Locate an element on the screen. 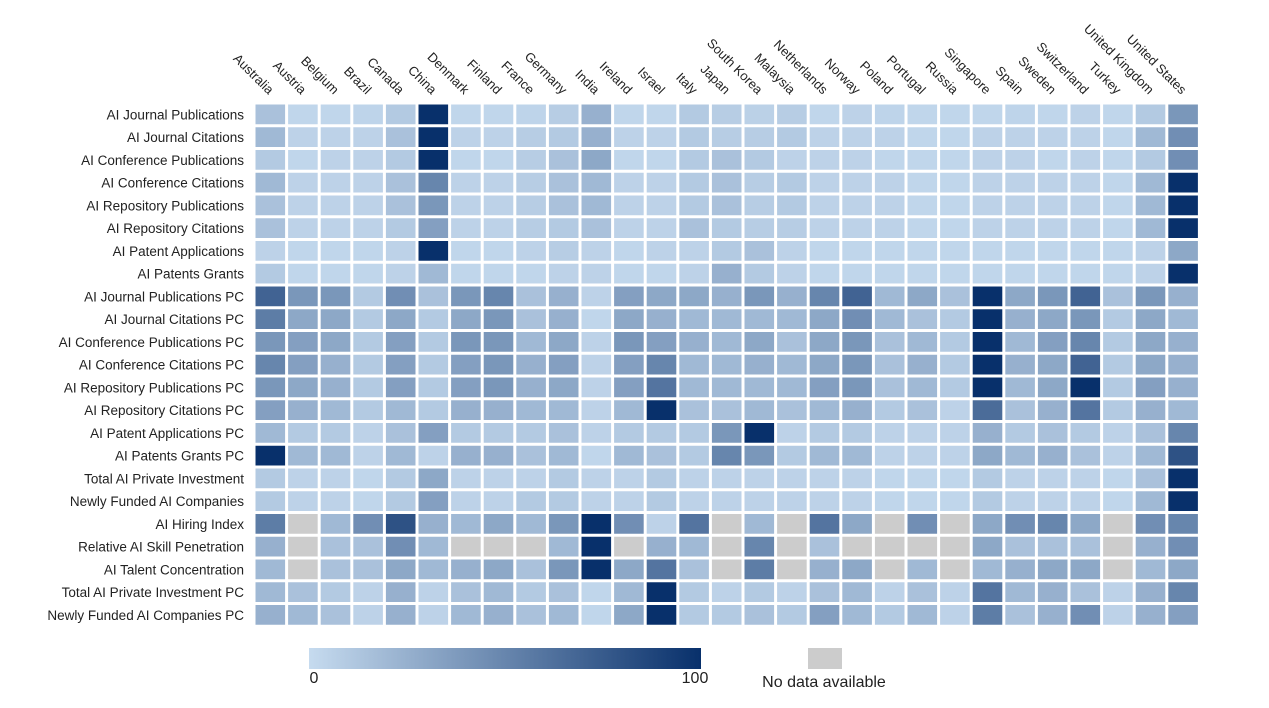 This screenshot has width=1269, height=708. column-label: Norway is located at coordinates (843, 76).